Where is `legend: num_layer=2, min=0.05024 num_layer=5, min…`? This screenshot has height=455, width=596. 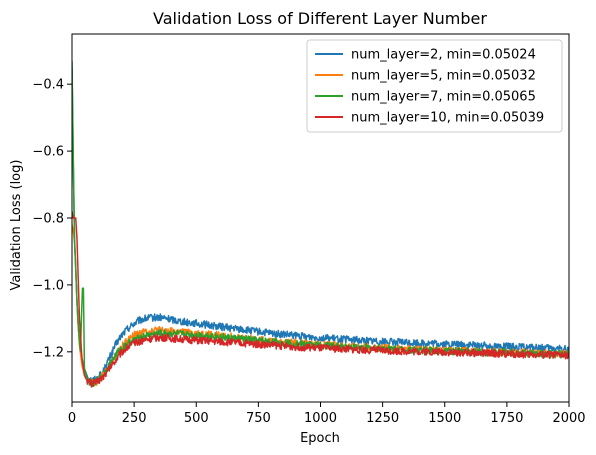 legend: num_layer=2, min=0.05024 num_layer=5, min… is located at coordinates (434, 86).